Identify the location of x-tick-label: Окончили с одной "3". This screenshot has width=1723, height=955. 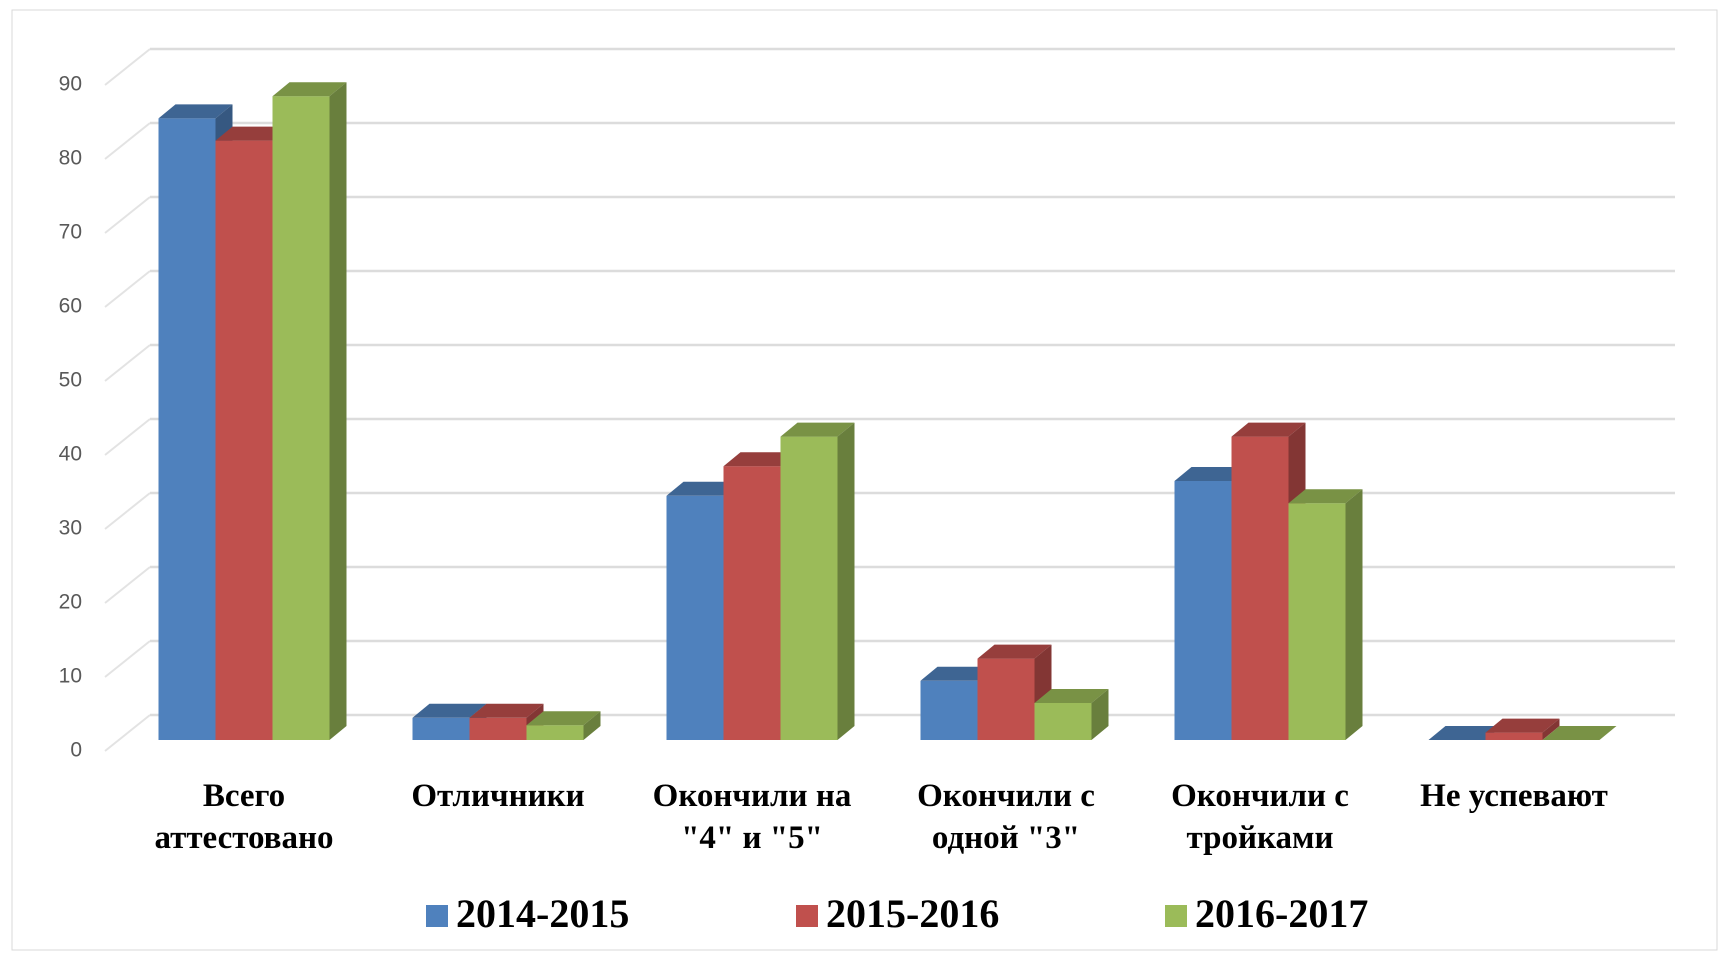
(1006, 817).